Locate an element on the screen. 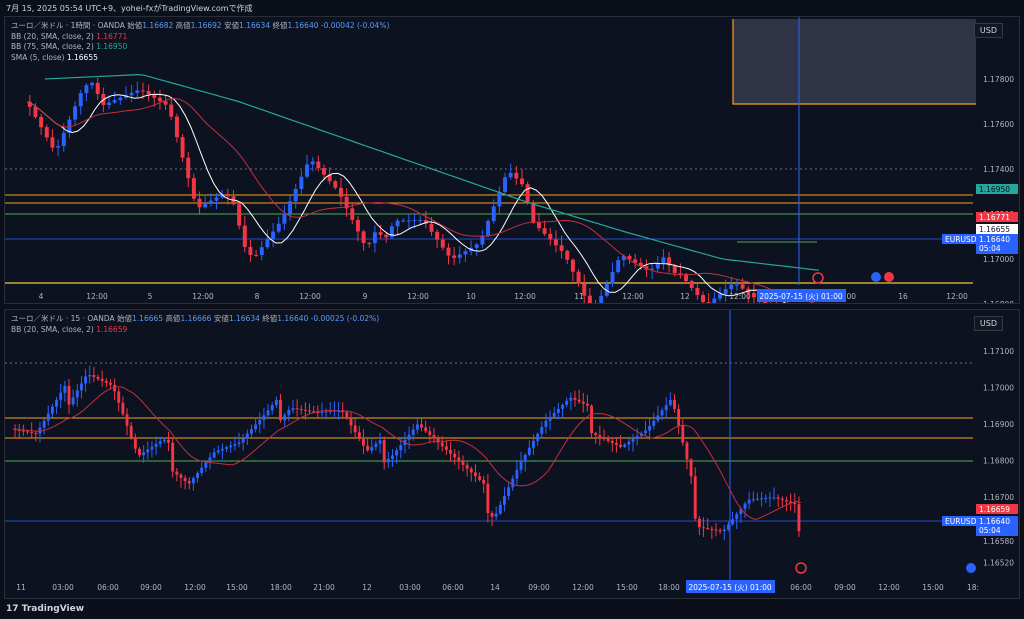 This screenshot has width=1024, height=619. price-tick: 1.17600 is located at coordinates (998, 124).